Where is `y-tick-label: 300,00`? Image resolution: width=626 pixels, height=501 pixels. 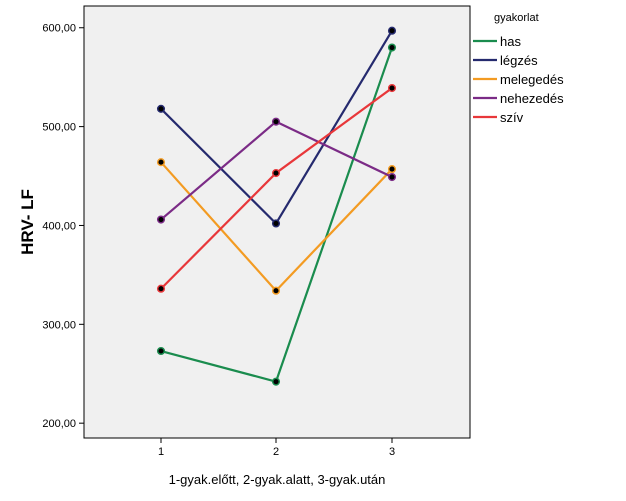 y-tick-label: 300,00 is located at coordinates (59, 325).